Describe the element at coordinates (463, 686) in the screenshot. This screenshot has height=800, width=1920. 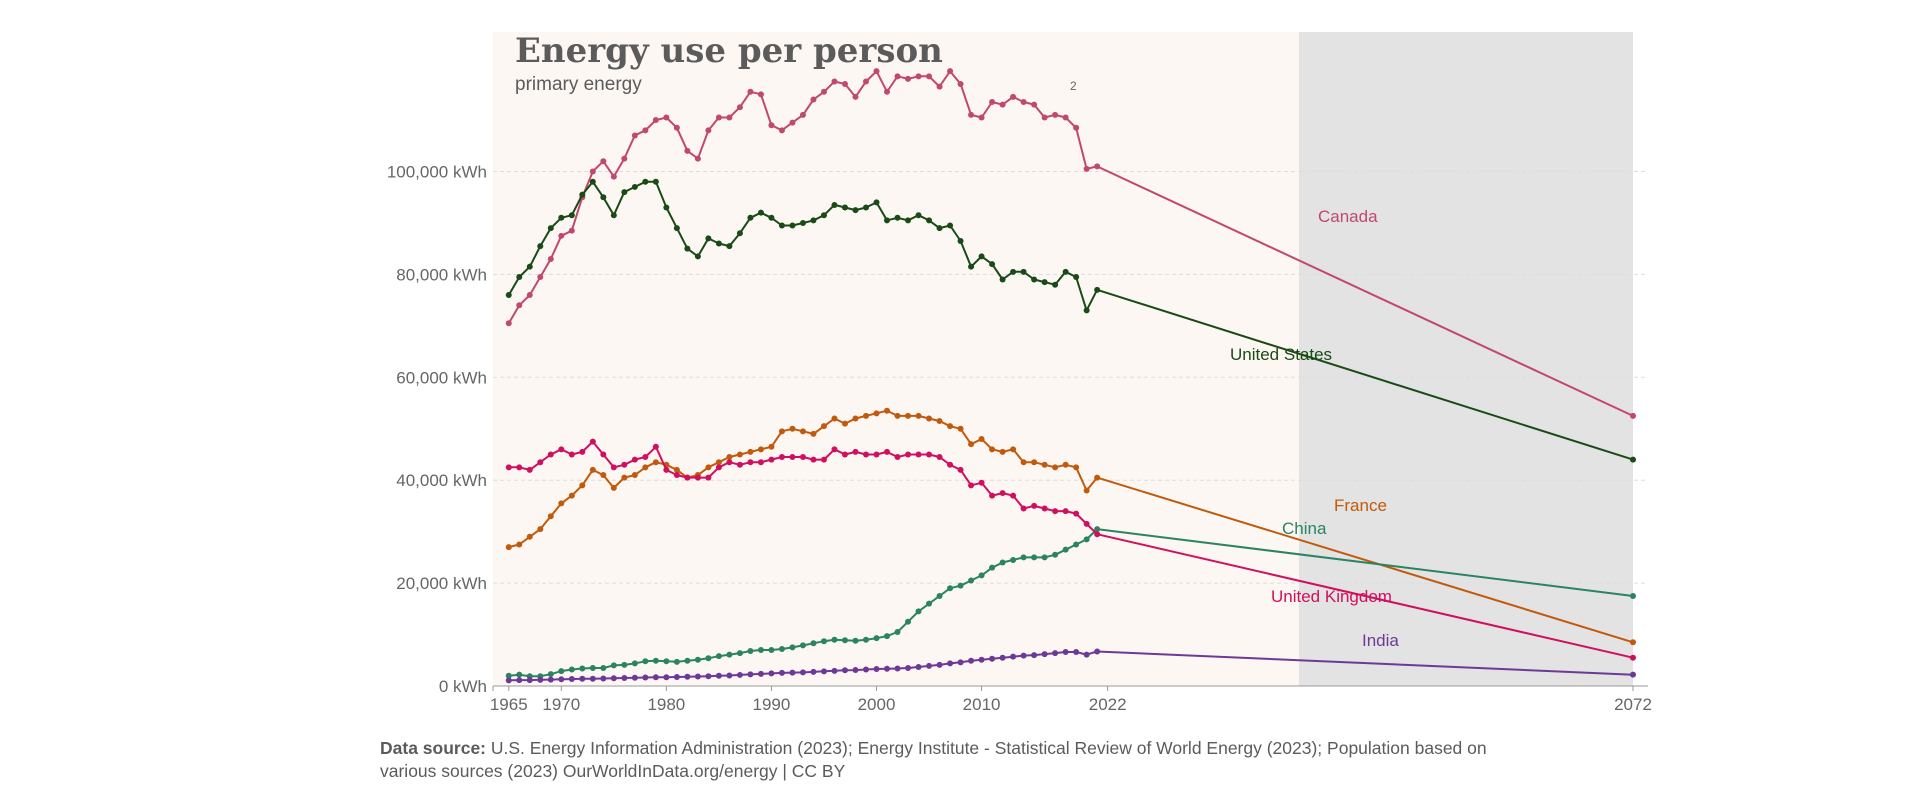
I see `y-tick-label: 0 kWh` at that location.